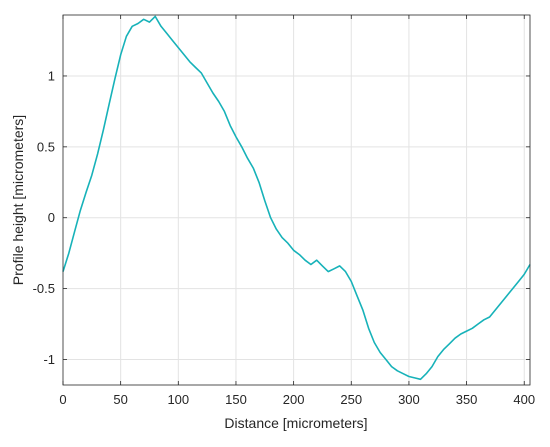  Describe the element at coordinates (44, 217) in the screenshot. I see `y-tick-labels: 1 0.5 0 -0.5 -1` at that location.